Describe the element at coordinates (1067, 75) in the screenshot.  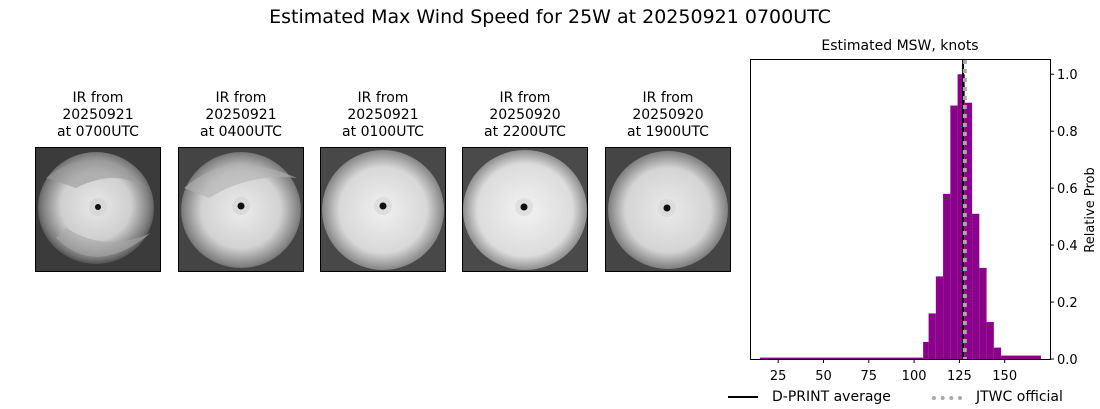
I see `y-tick-label: 1.0` at that location.